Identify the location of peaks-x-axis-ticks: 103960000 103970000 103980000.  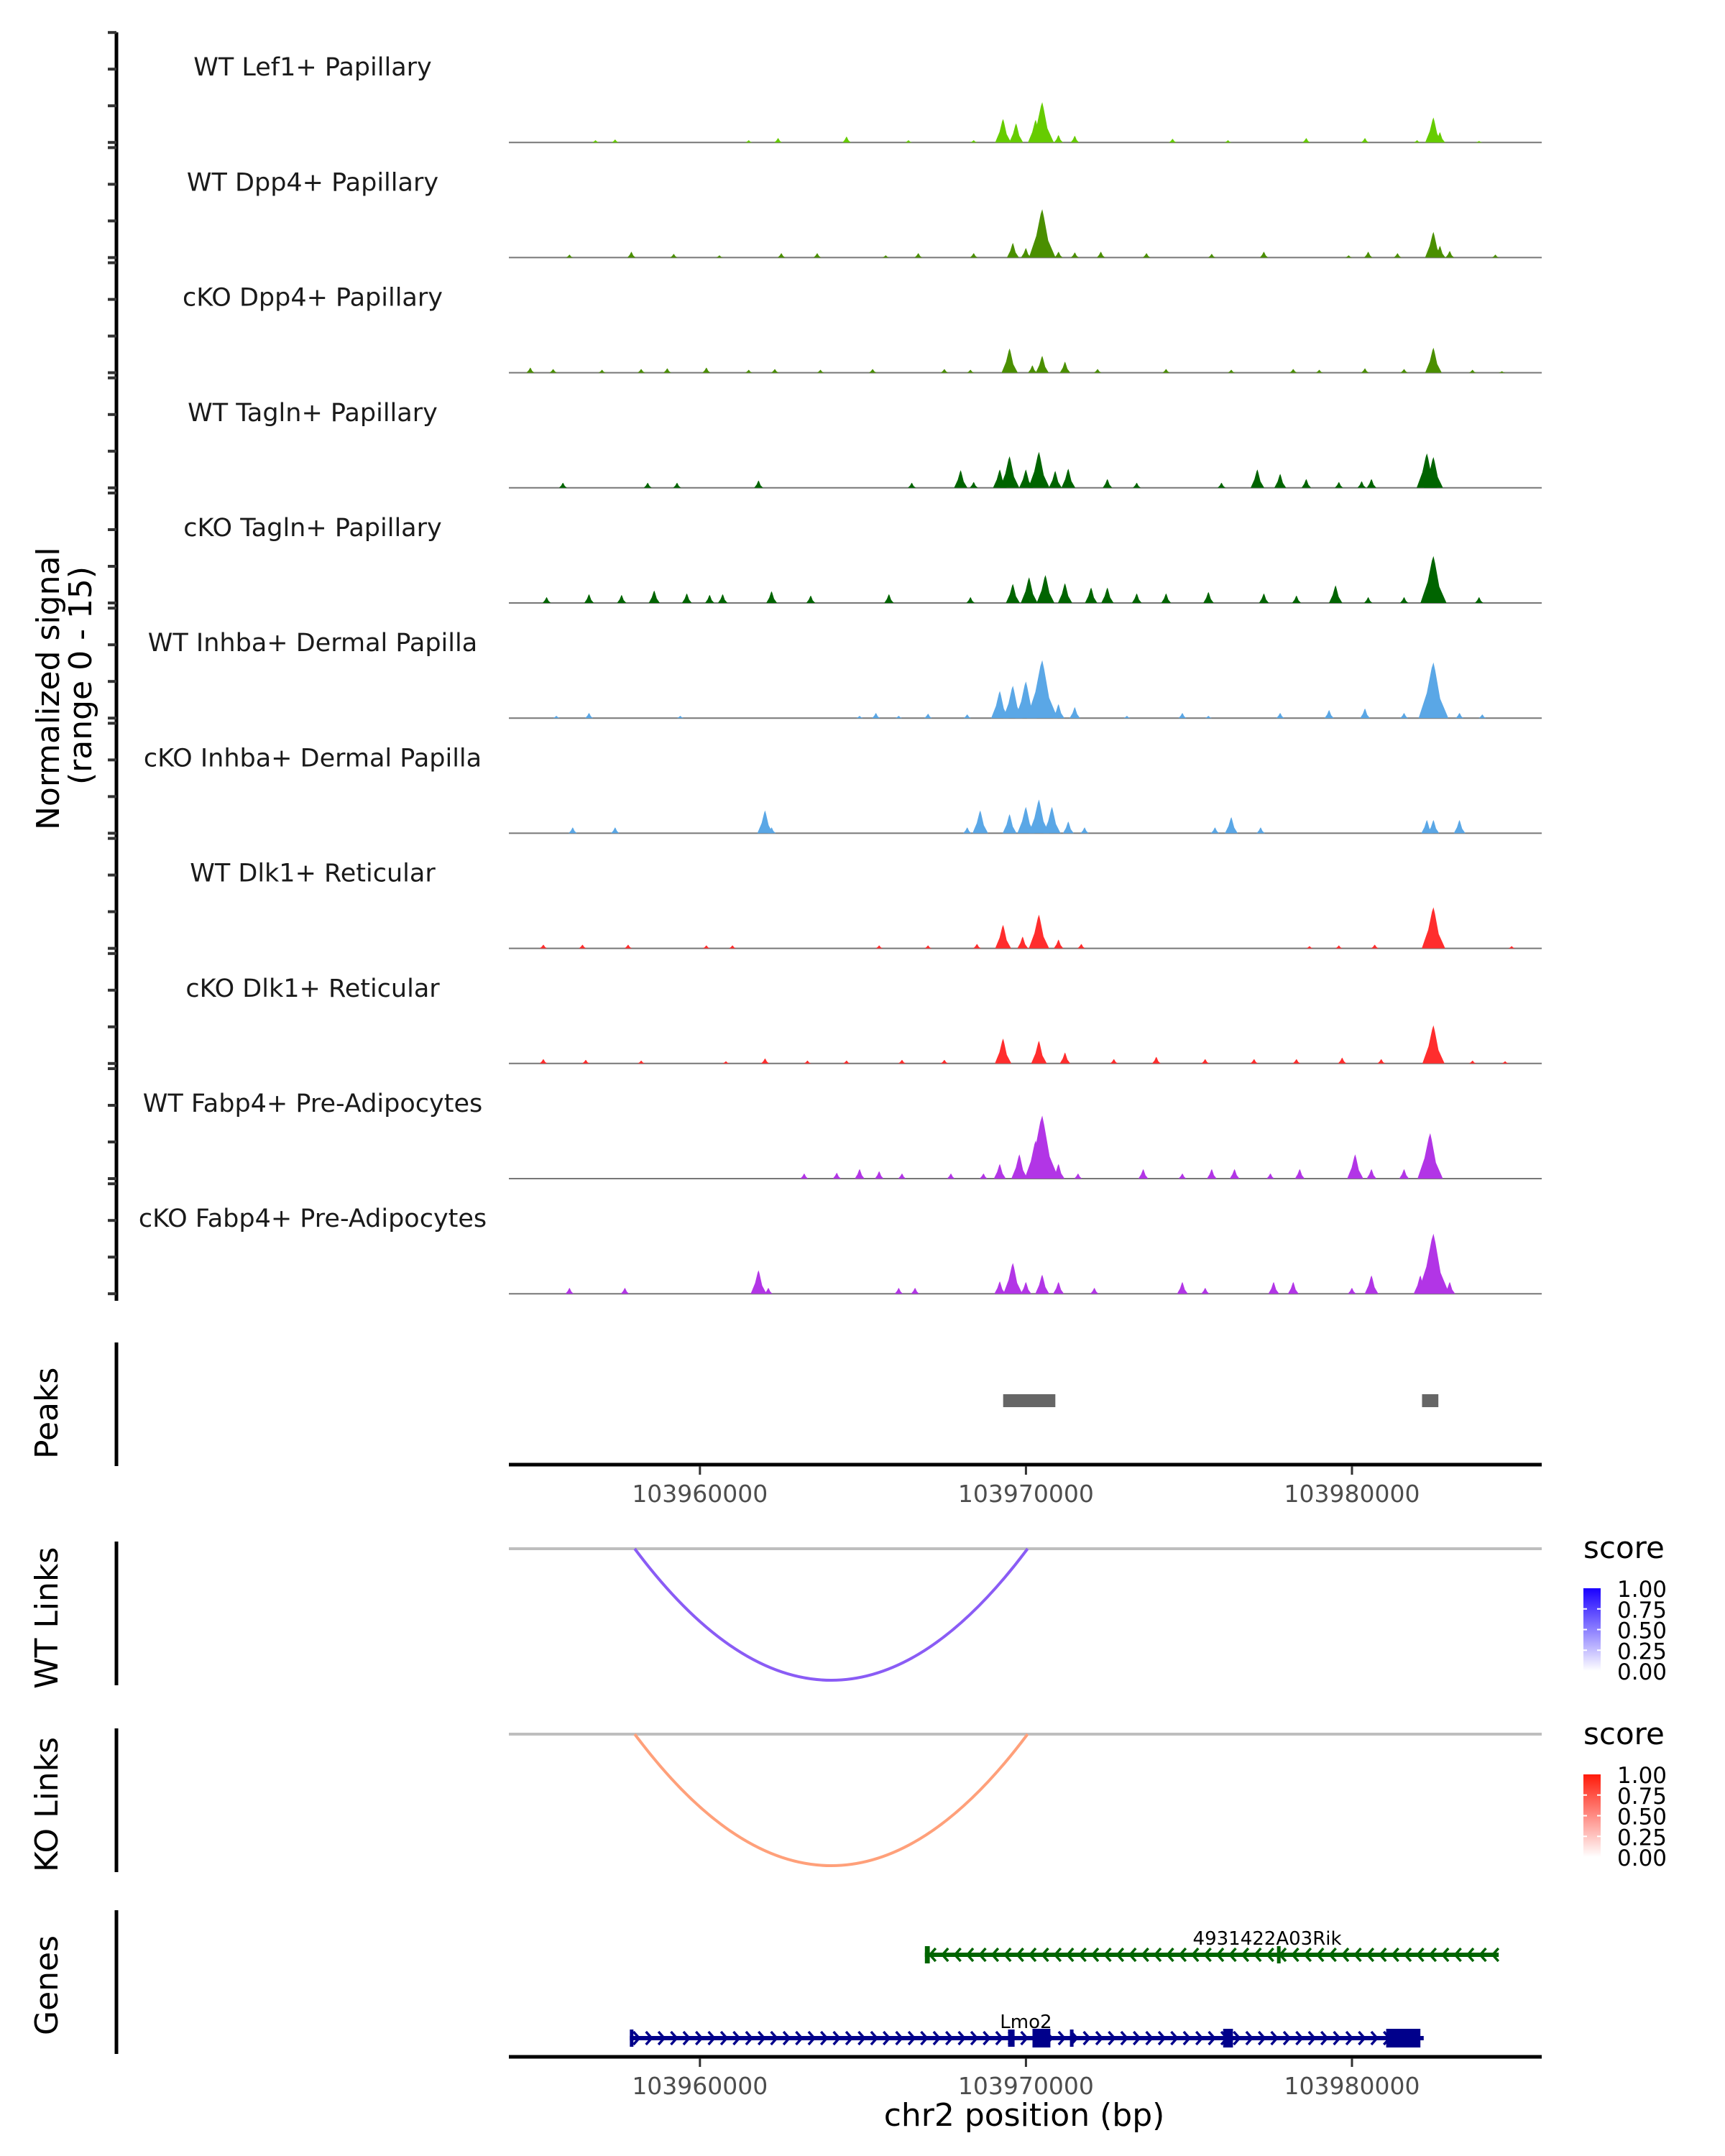
(1026, 1487).